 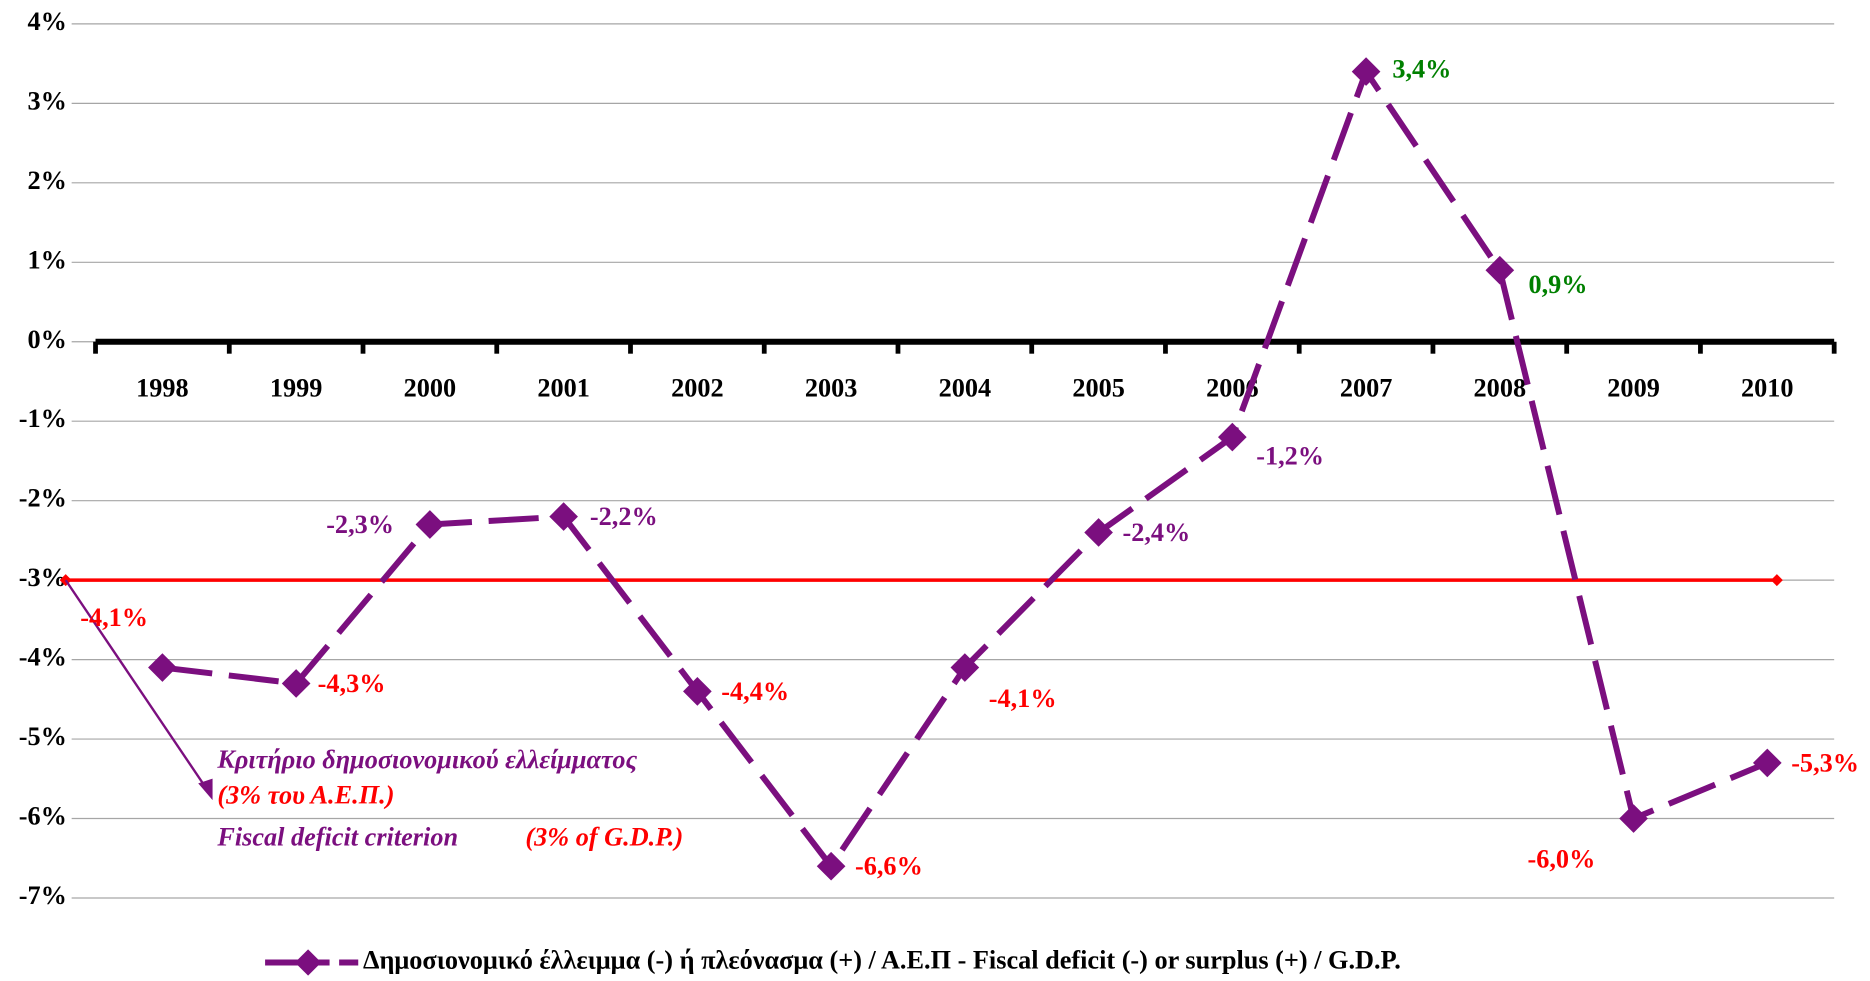 What do you see at coordinates (305, 795) in the screenshot?
I see `annotation: (3% του Α.Ε.Π.)` at bounding box center [305, 795].